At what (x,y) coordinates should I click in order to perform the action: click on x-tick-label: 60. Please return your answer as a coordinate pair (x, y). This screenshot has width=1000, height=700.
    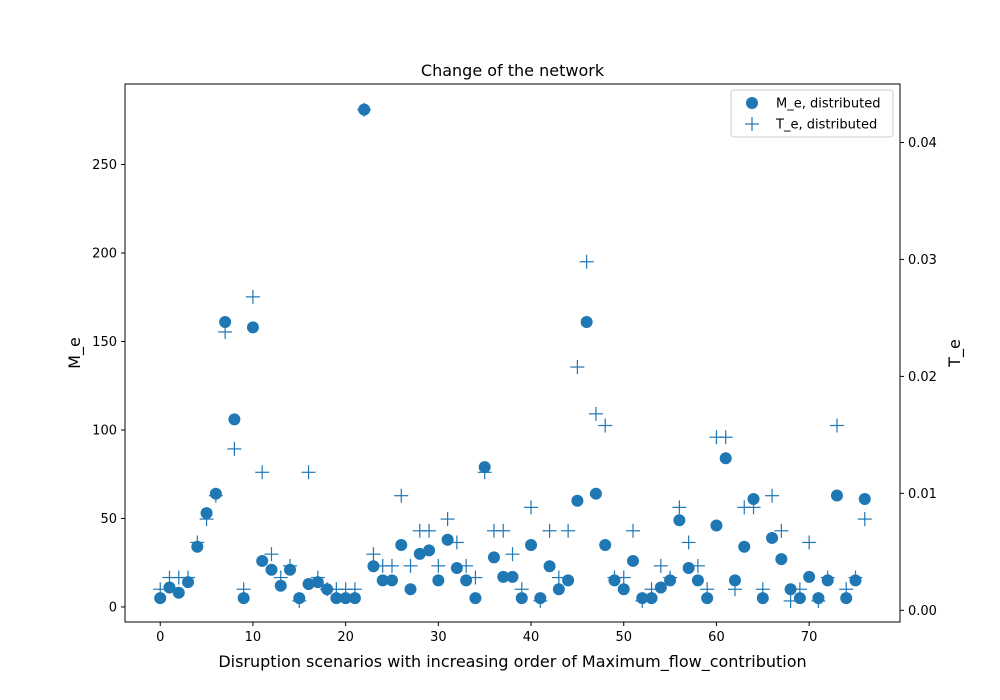
    Looking at the image, I should click on (716, 637).